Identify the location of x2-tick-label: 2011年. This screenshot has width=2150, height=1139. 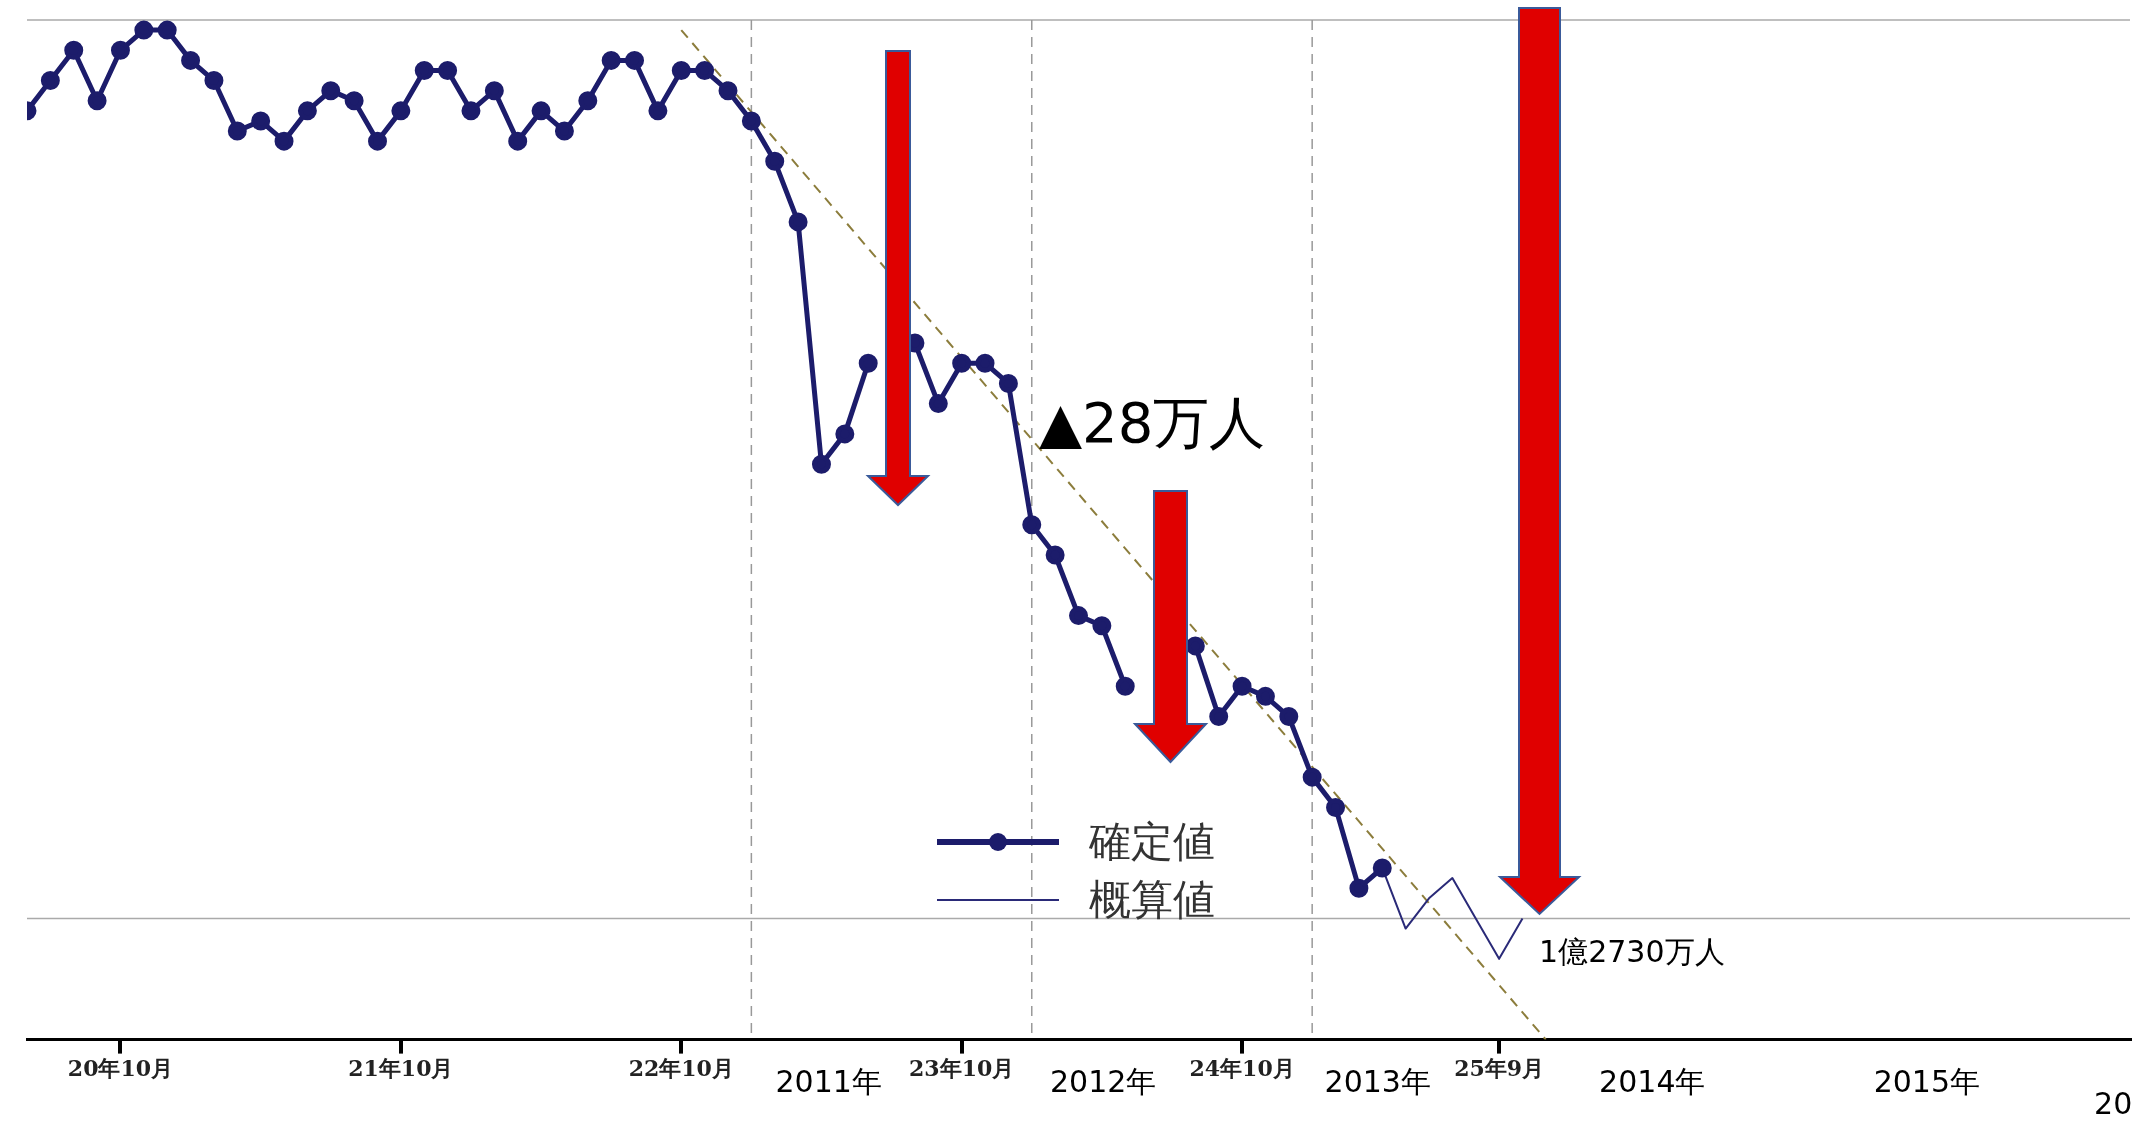
(828, 1082).